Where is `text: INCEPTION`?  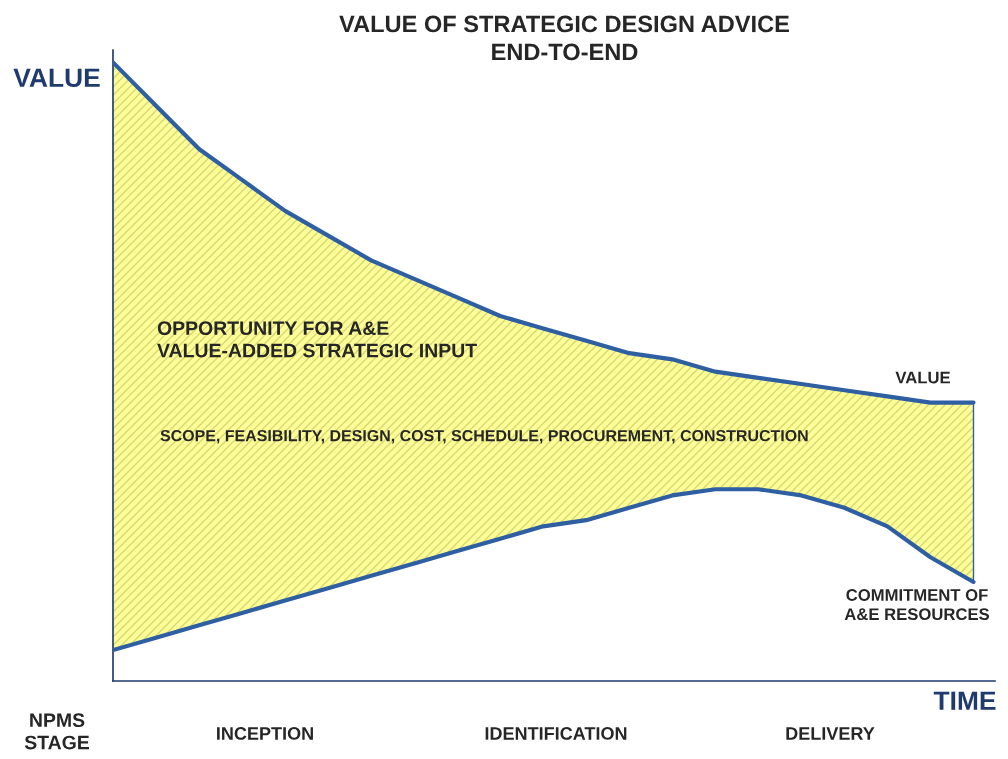 text: INCEPTION is located at coordinates (265, 733).